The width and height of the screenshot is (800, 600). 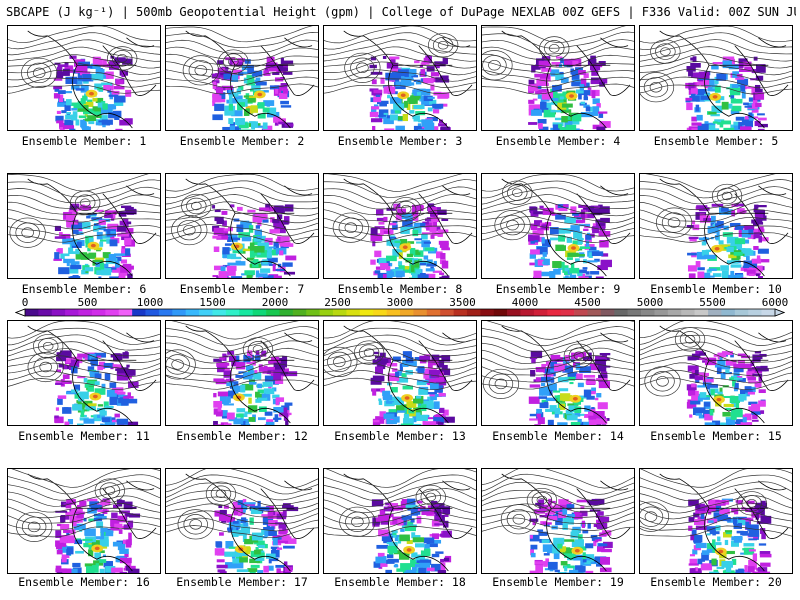 I want to click on ensemble-member-label: Ensemble Member: 2, so click(x=242, y=141).